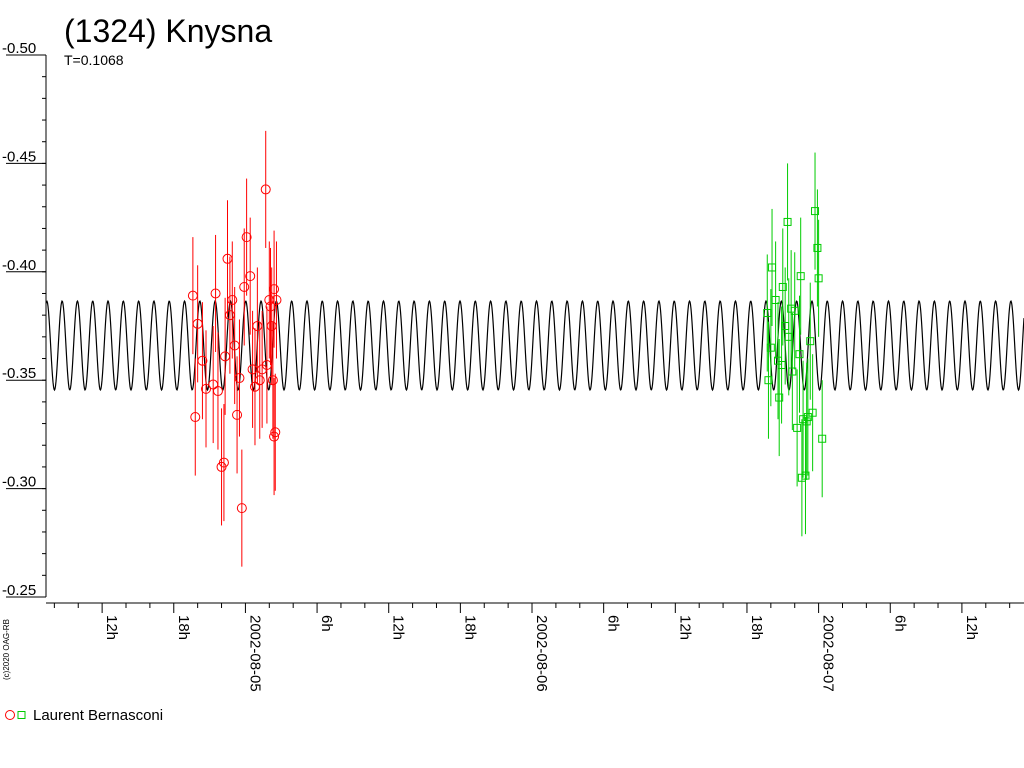 This screenshot has height=768, width=1024. What do you see at coordinates (21, 715) in the screenshot?
I see `legend-square-marker` at bounding box center [21, 715].